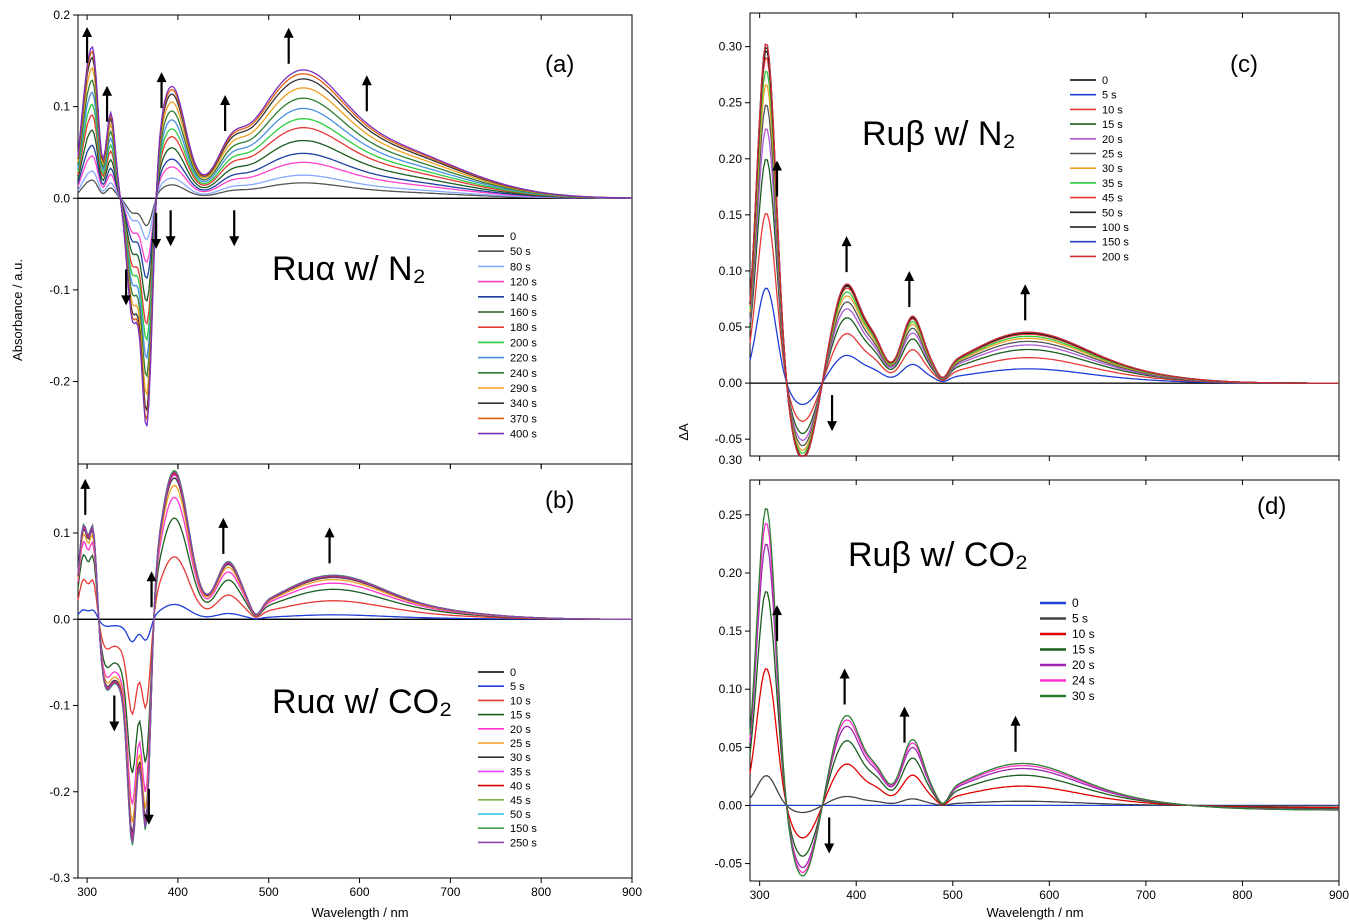 The height and width of the screenshot is (922, 1349). I want to click on legend-label-d: 24 s, so click(1083, 681).